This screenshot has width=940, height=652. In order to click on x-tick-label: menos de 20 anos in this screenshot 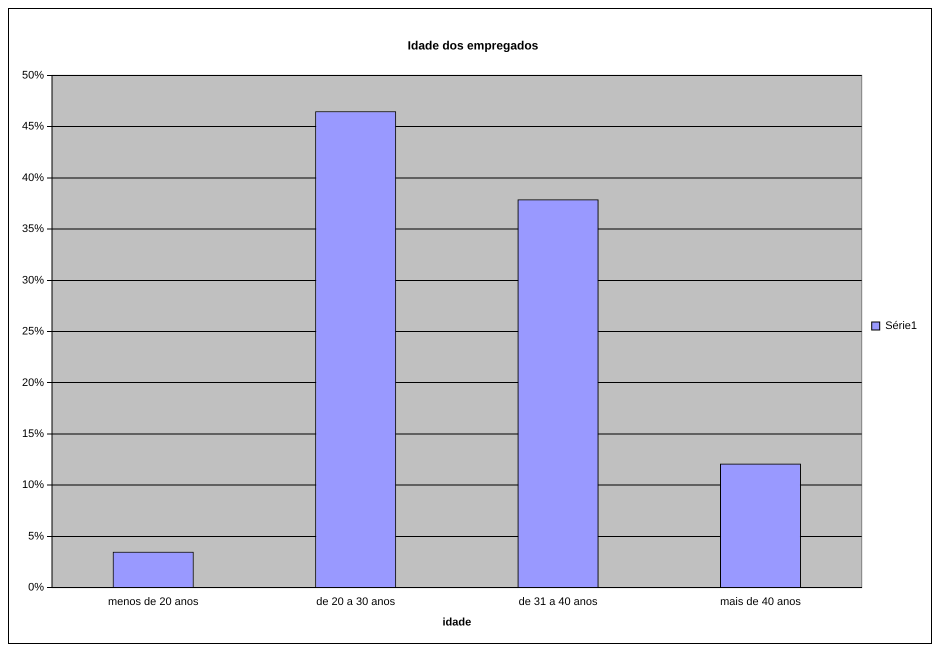, I will do `click(153, 602)`.